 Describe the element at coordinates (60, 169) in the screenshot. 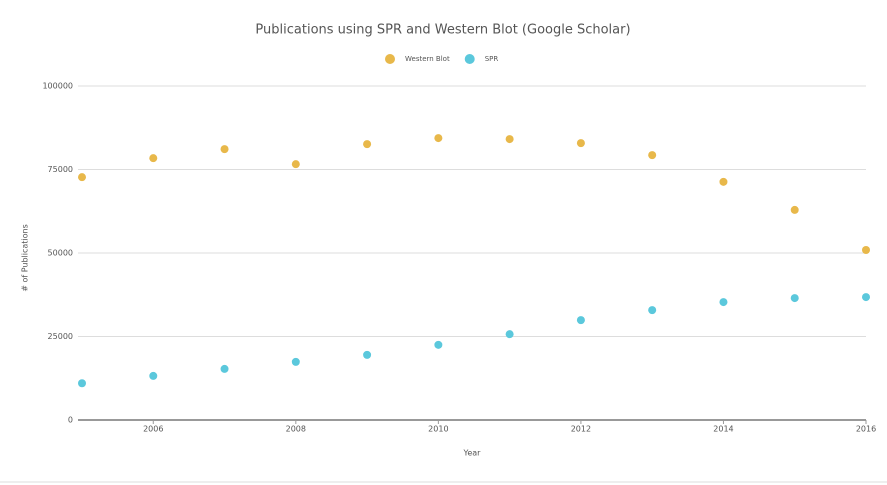

I see `y-tick-label: 75000` at that location.